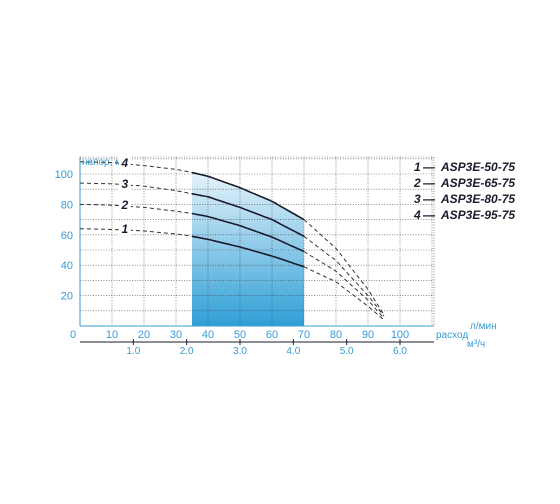 Image resolution: width=560 pixels, height=504 pixels. I want to click on series-4-dashed-right, so click(344, 267).